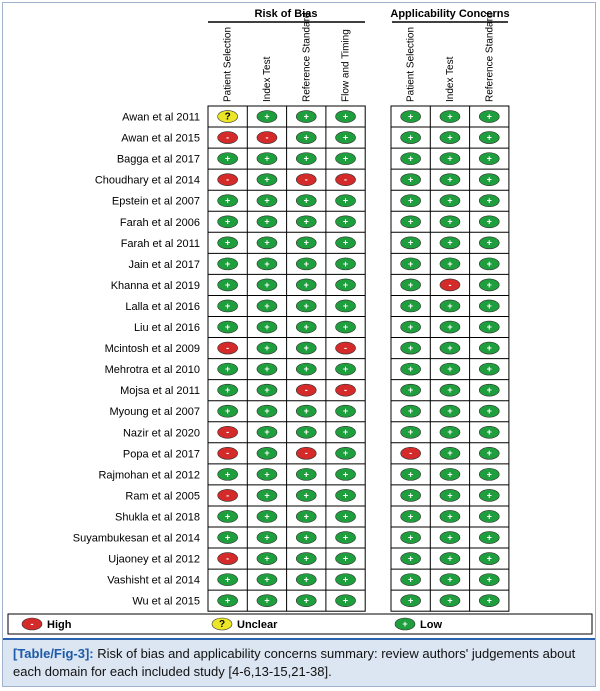 This screenshot has height=691, width=600. What do you see at coordinates (156, 202) in the screenshot?
I see `study-label: Epstein et al 2007` at bounding box center [156, 202].